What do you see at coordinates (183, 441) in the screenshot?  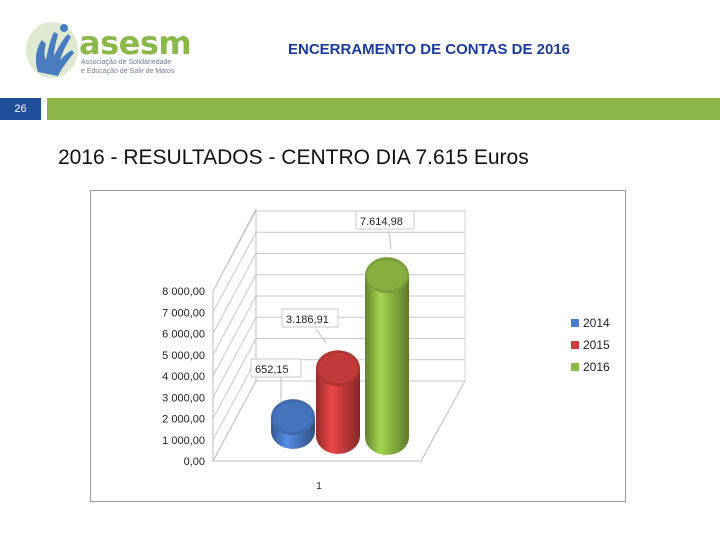 I see `y-tick-label: 1 000,00` at bounding box center [183, 441].